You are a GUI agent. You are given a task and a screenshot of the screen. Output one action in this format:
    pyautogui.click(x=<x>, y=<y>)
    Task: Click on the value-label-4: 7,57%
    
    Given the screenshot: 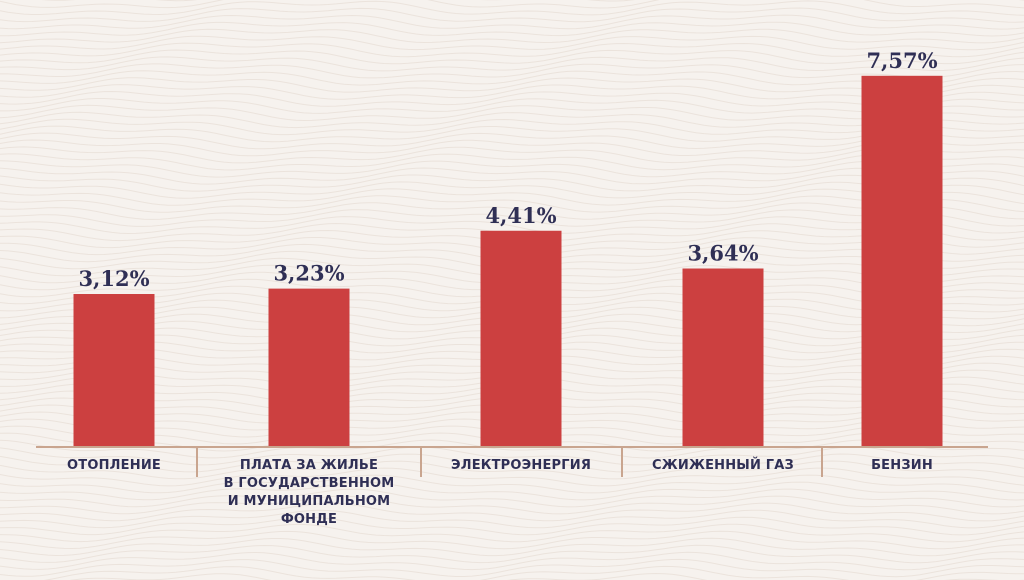 What is the action you would take?
    pyautogui.click(x=901, y=60)
    